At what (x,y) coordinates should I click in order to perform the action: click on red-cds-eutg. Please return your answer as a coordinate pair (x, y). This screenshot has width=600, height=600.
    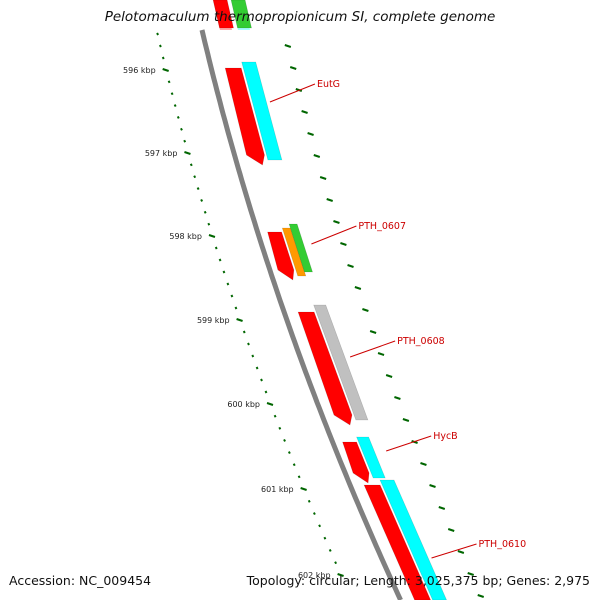
    Looking at the image, I should click on (244, 116).